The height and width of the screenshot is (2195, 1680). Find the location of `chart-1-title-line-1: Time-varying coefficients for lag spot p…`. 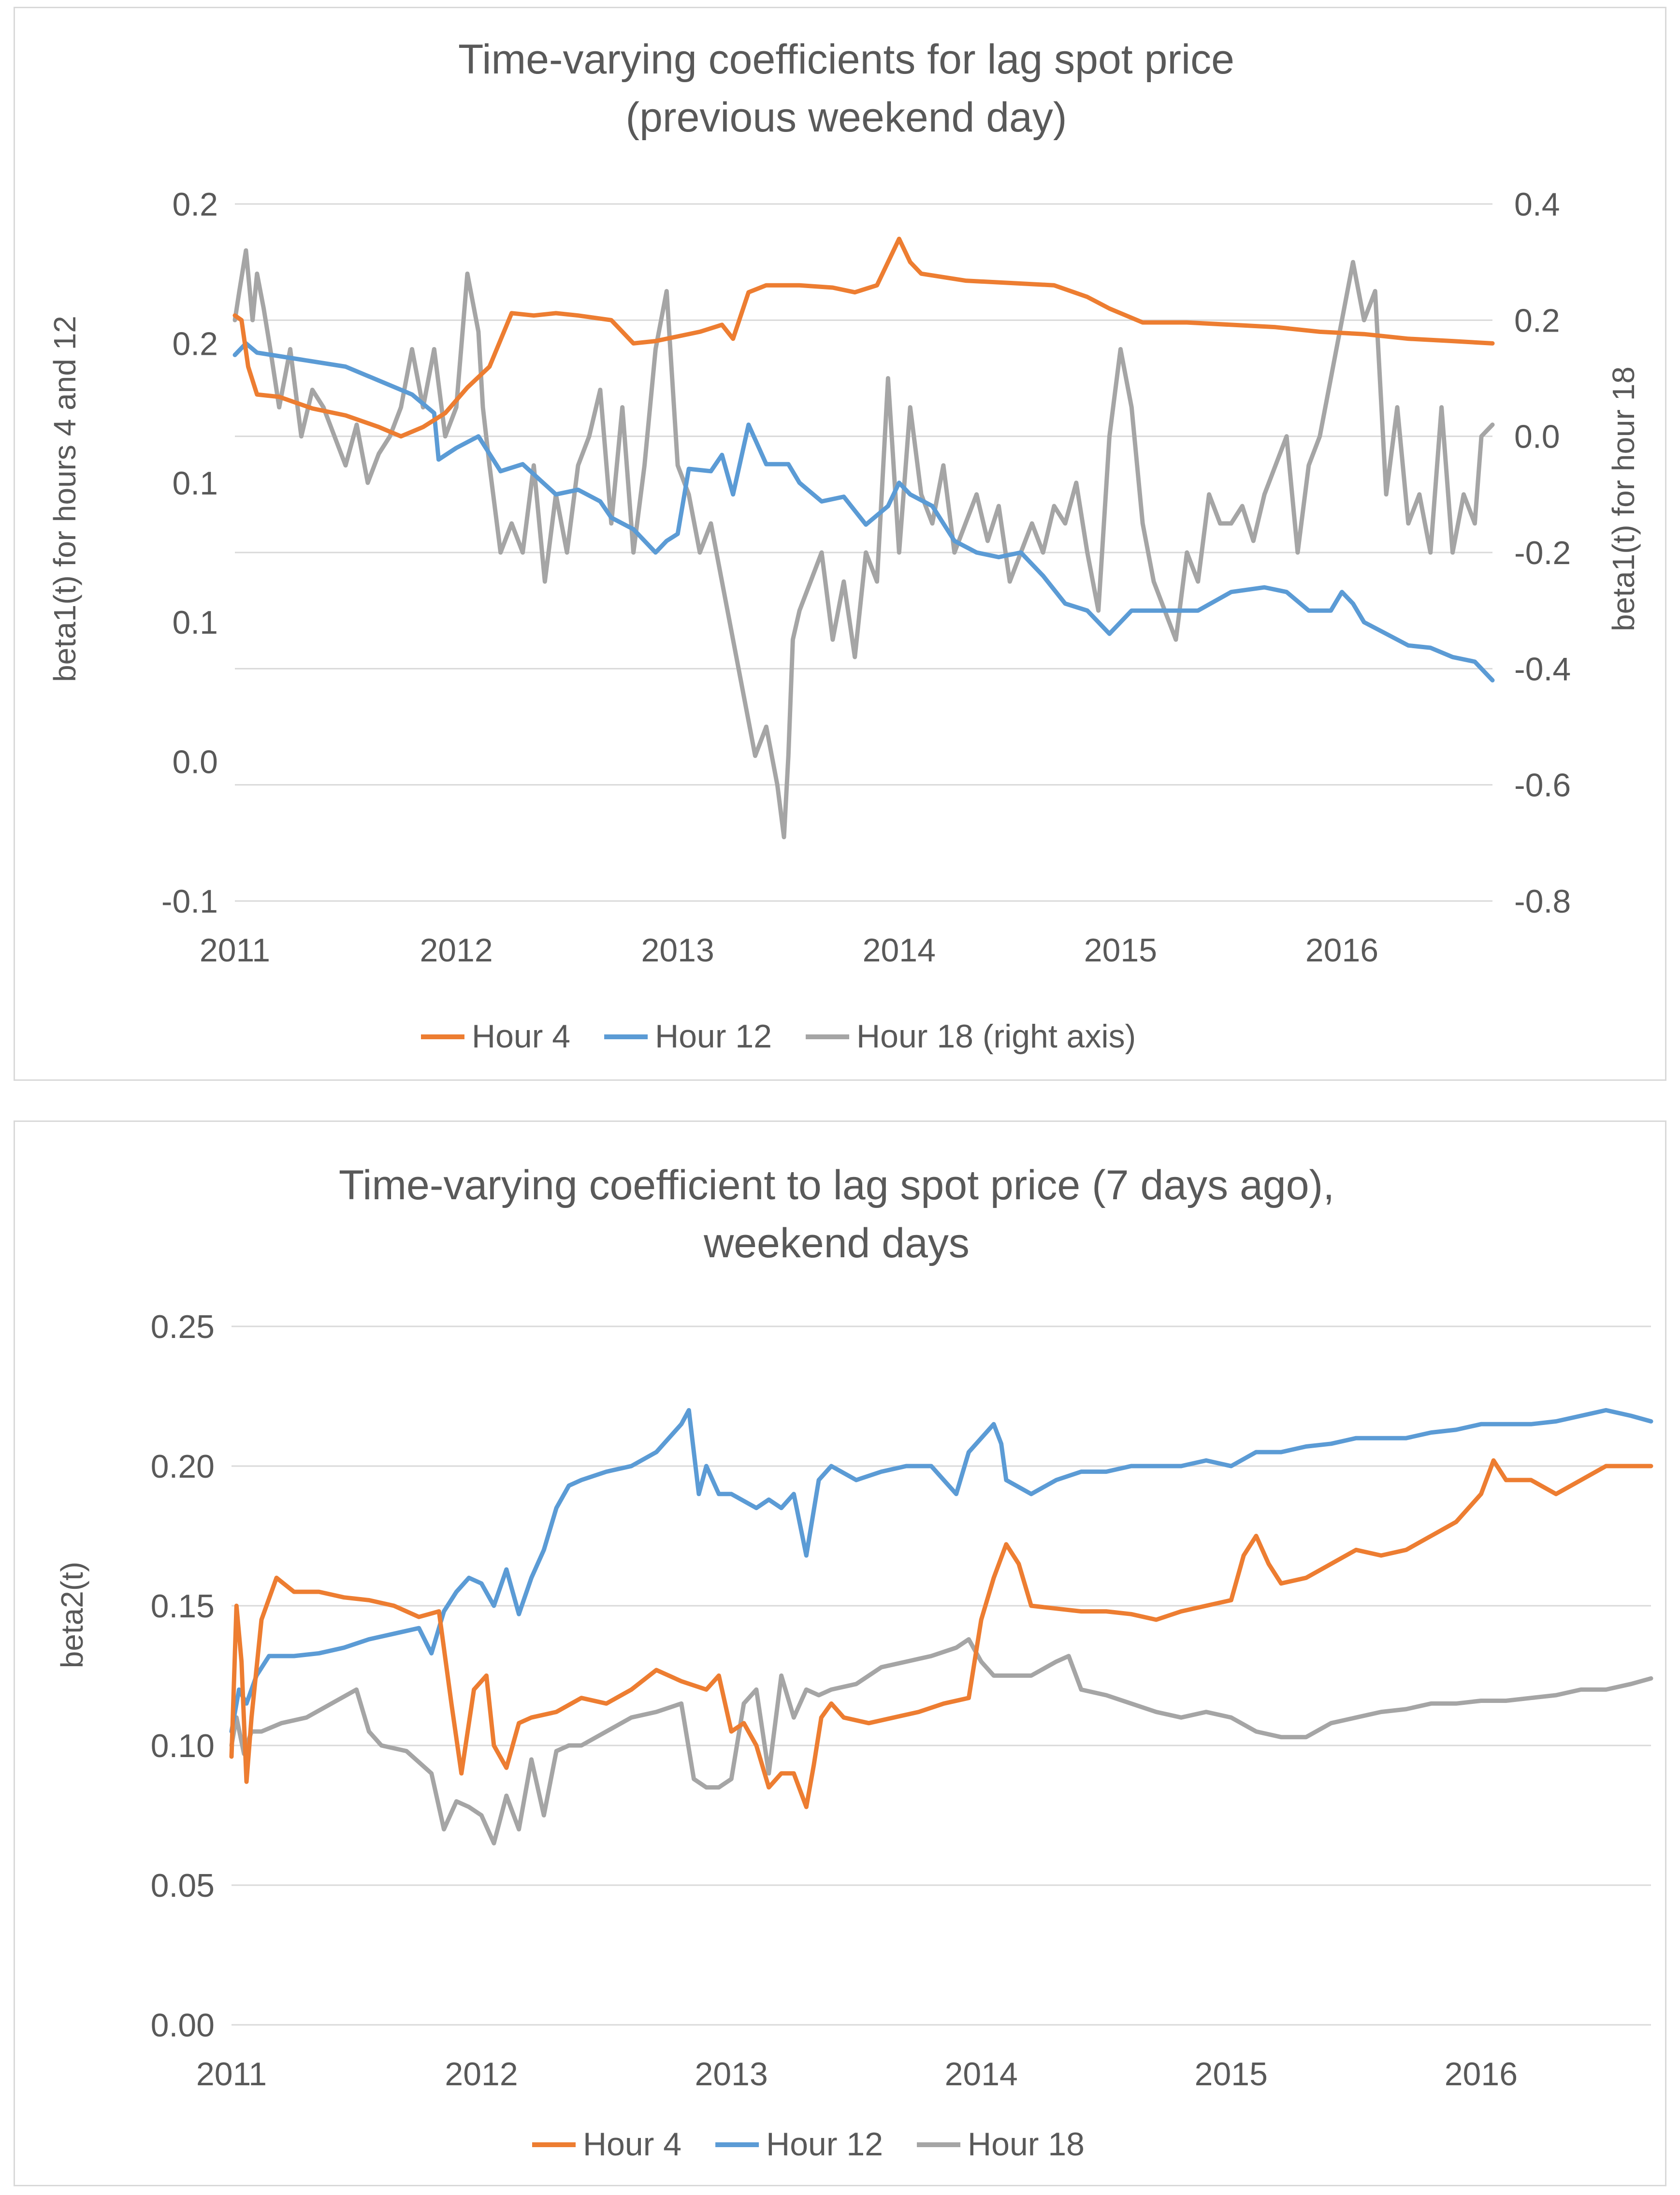

chart-1-title-line-1: Time-varying coefficients for lag spot p… is located at coordinates (846, 60).